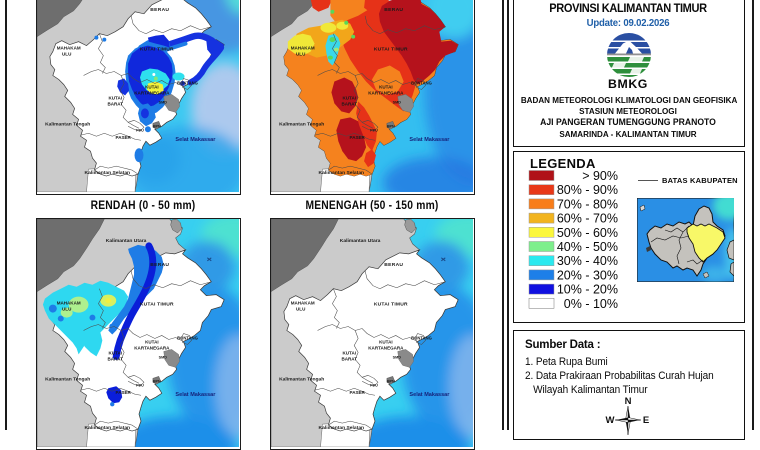 The width and height of the screenshot is (760, 450). I want to click on svg-text: W, so click(610, 420).